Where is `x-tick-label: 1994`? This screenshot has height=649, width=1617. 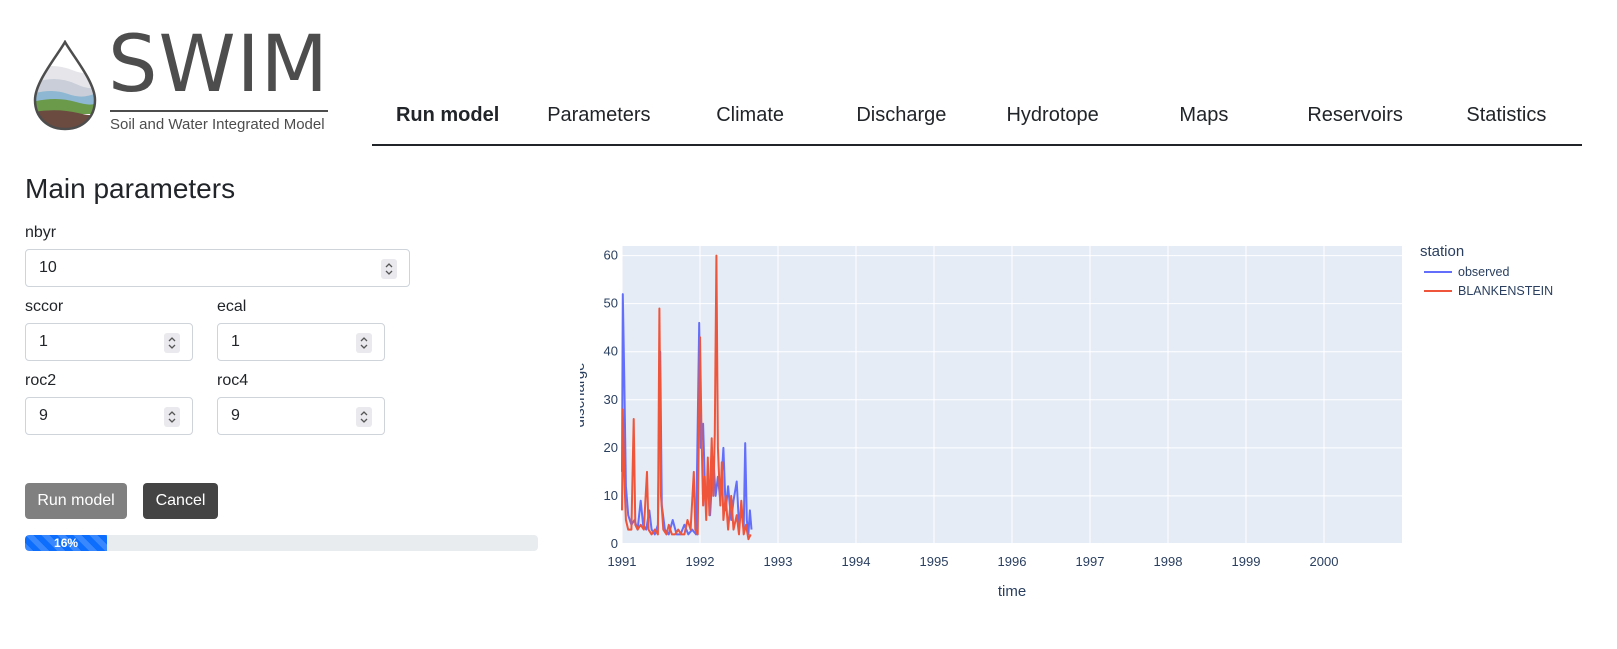
x-tick-label: 1994 is located at coordinates (856, 561).